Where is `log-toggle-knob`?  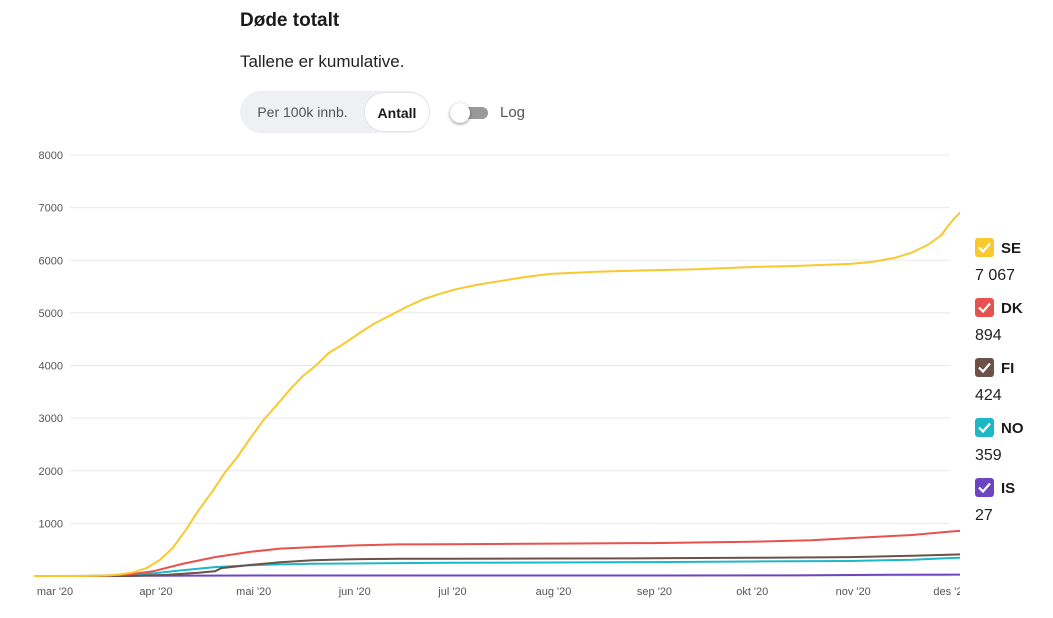
log-toggle-knob is located at coordinates (460, 113).